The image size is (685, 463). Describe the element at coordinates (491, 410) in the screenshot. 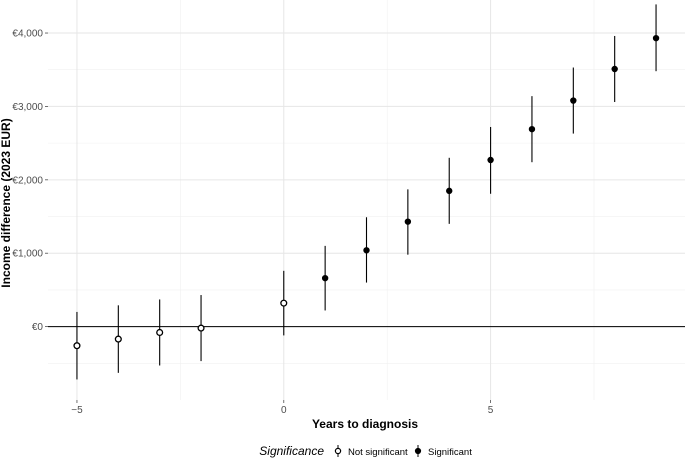

I see `x-tick-label: 5` at that location.